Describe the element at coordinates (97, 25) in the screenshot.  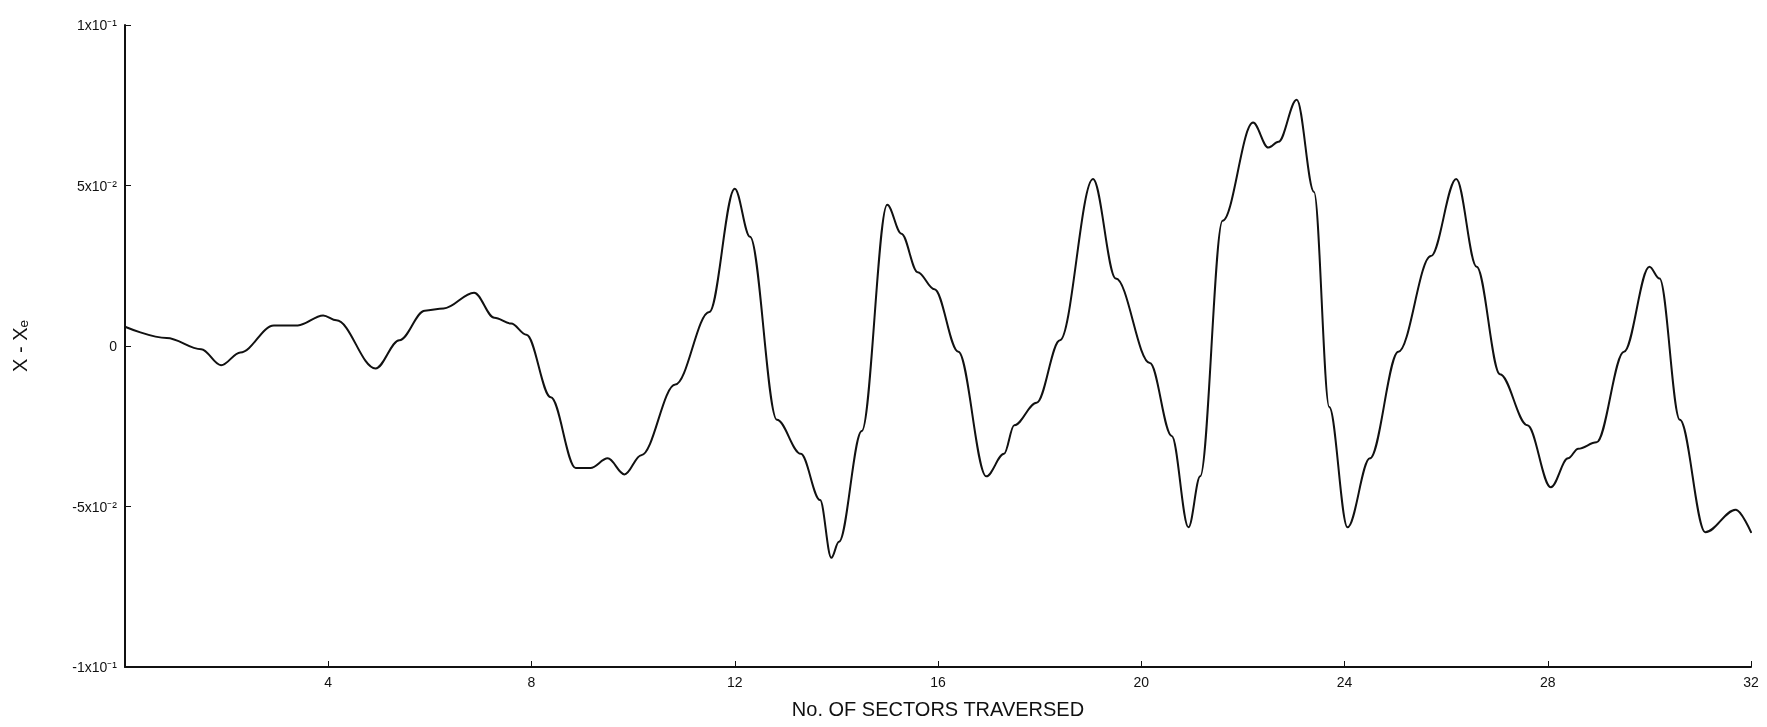
I see `y-tick-label: 1x10⁻¹` at that location.